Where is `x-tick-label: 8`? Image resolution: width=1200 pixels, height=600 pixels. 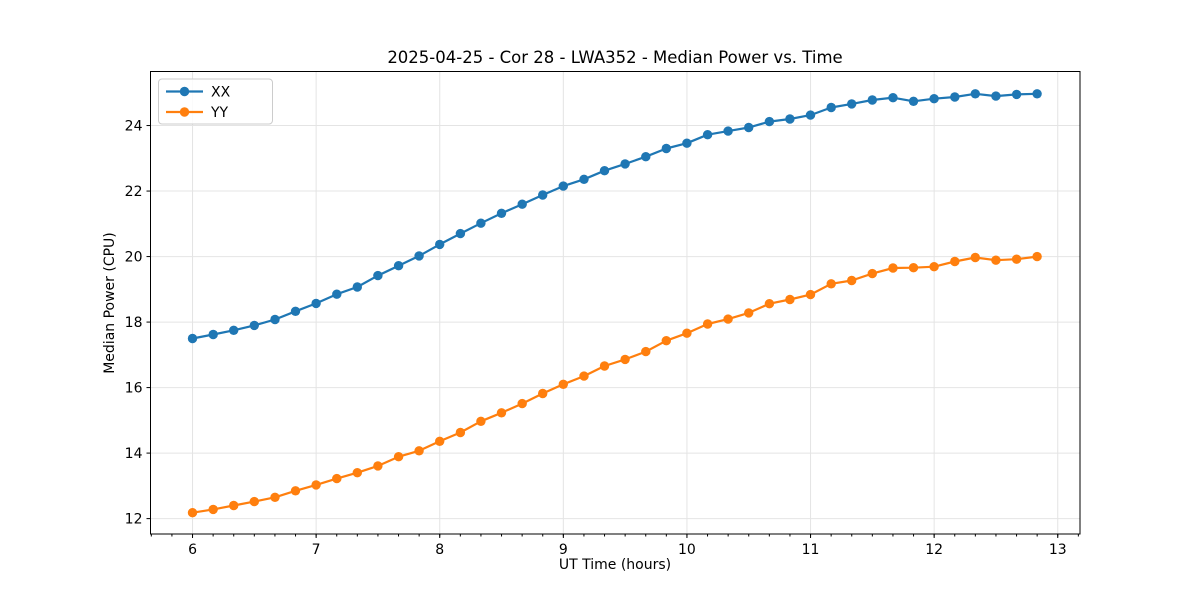 x-tick-label: 8 is located at coordinates (439, 550).